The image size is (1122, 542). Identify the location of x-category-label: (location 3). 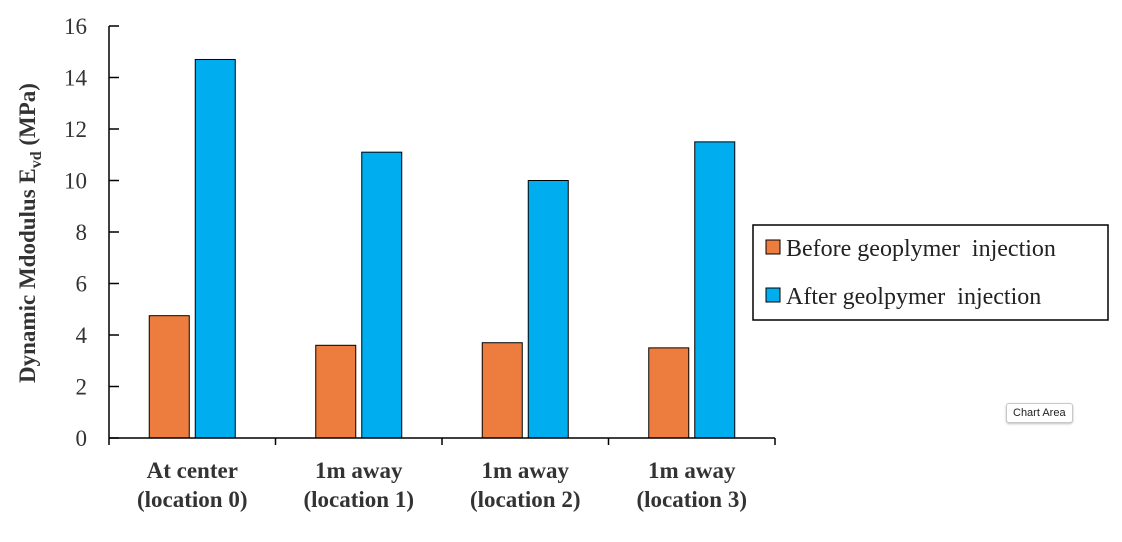
(691, 499).